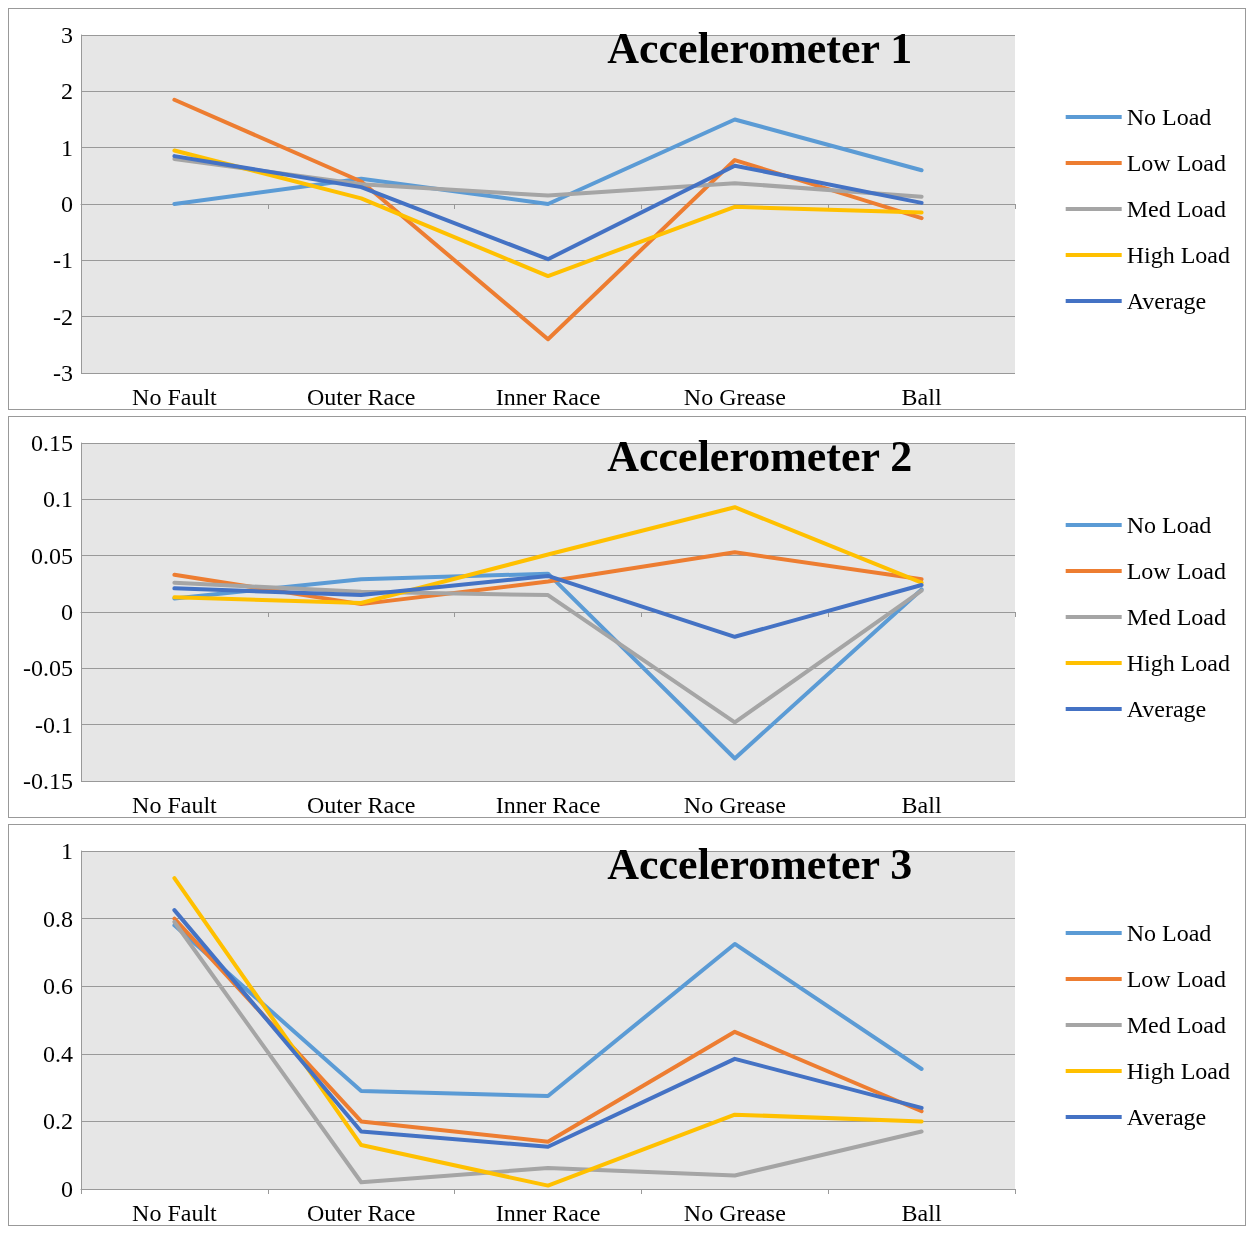 The height and width of the screenshot is (1233, 1252). I want to click on y-tick-label: 3, so click(67, 35).